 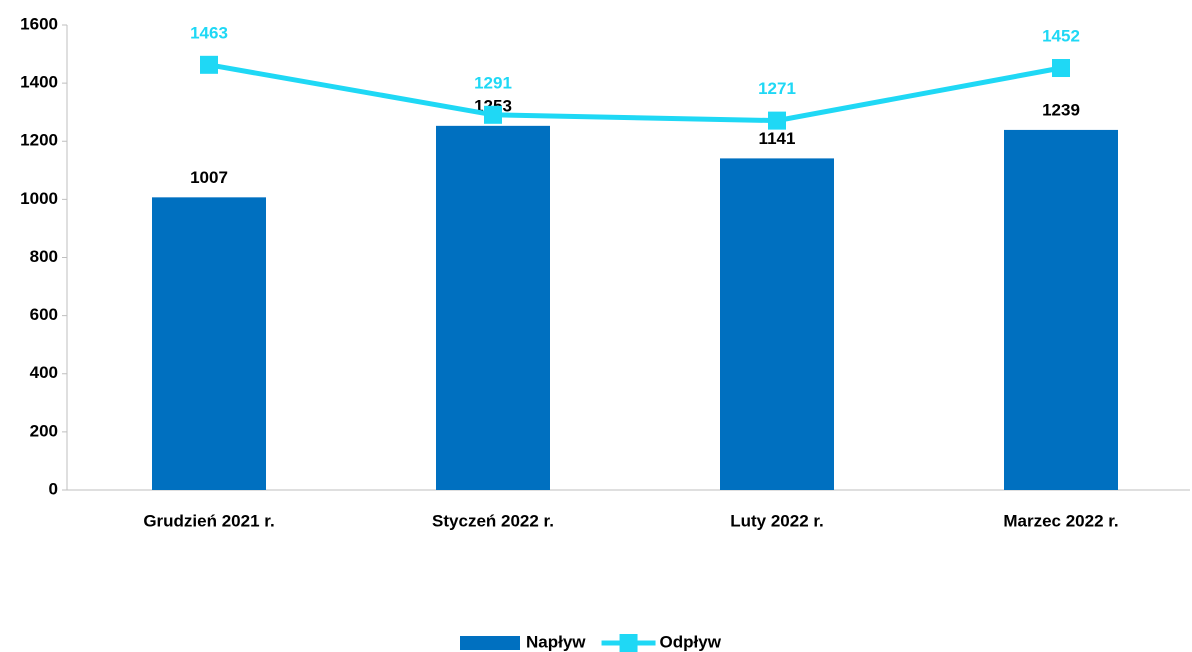 I want to click on x-tick-label: Luty 2022 r., so click(x=777, y=520).